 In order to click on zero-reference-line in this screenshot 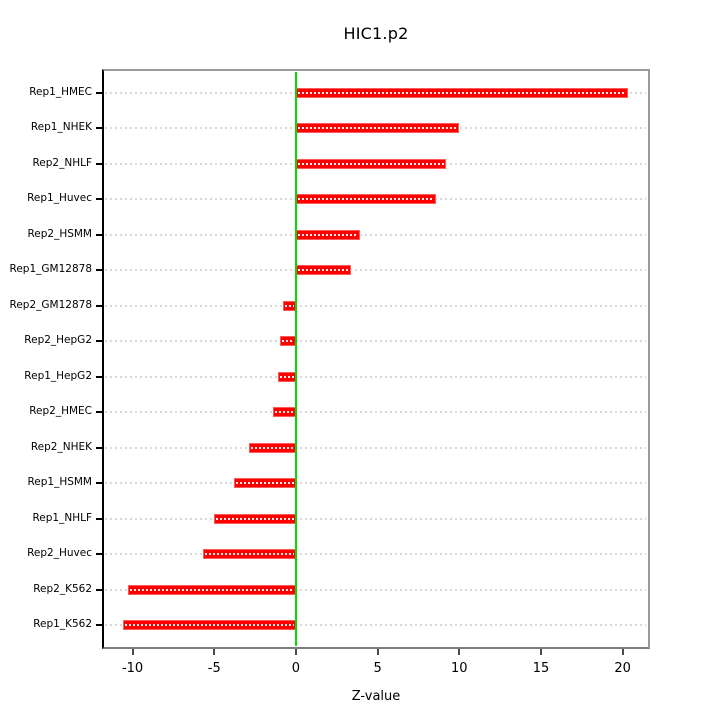, I will do `click(295, 359)`.